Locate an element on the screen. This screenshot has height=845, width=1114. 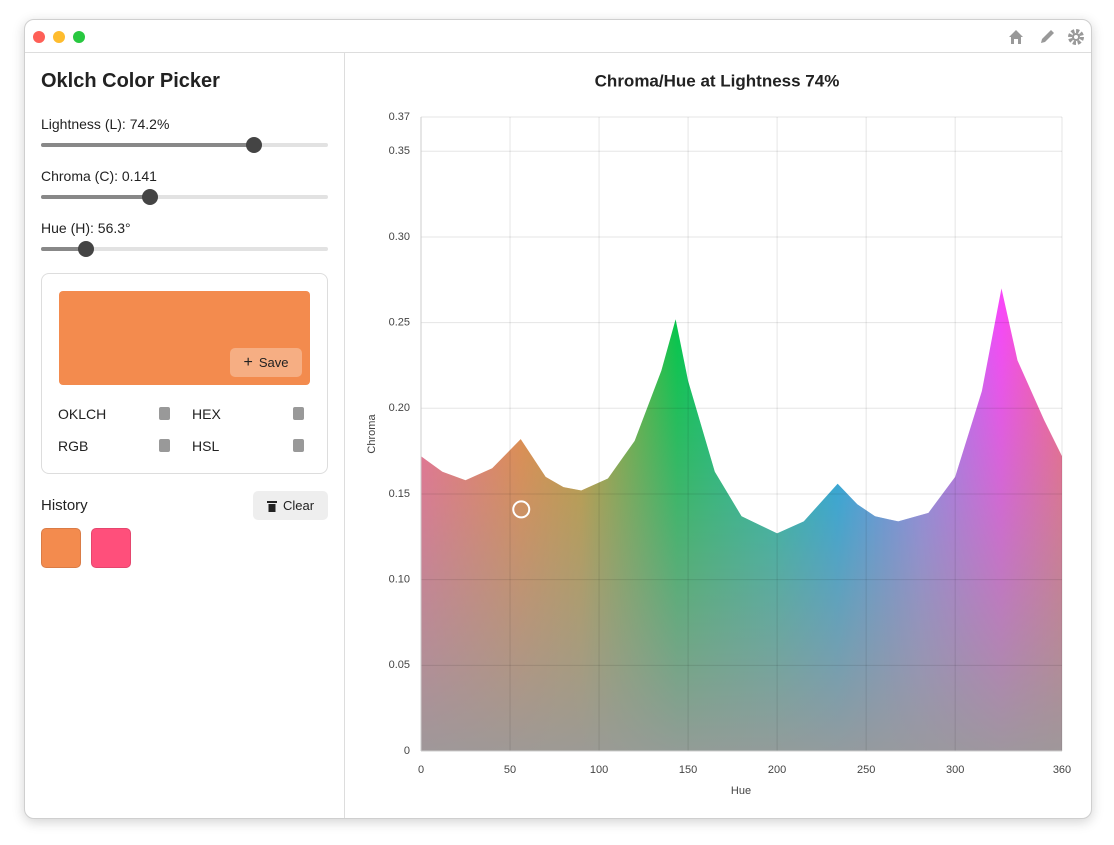
y-tick-label: 0.15 is located at coordinates (399, 494).